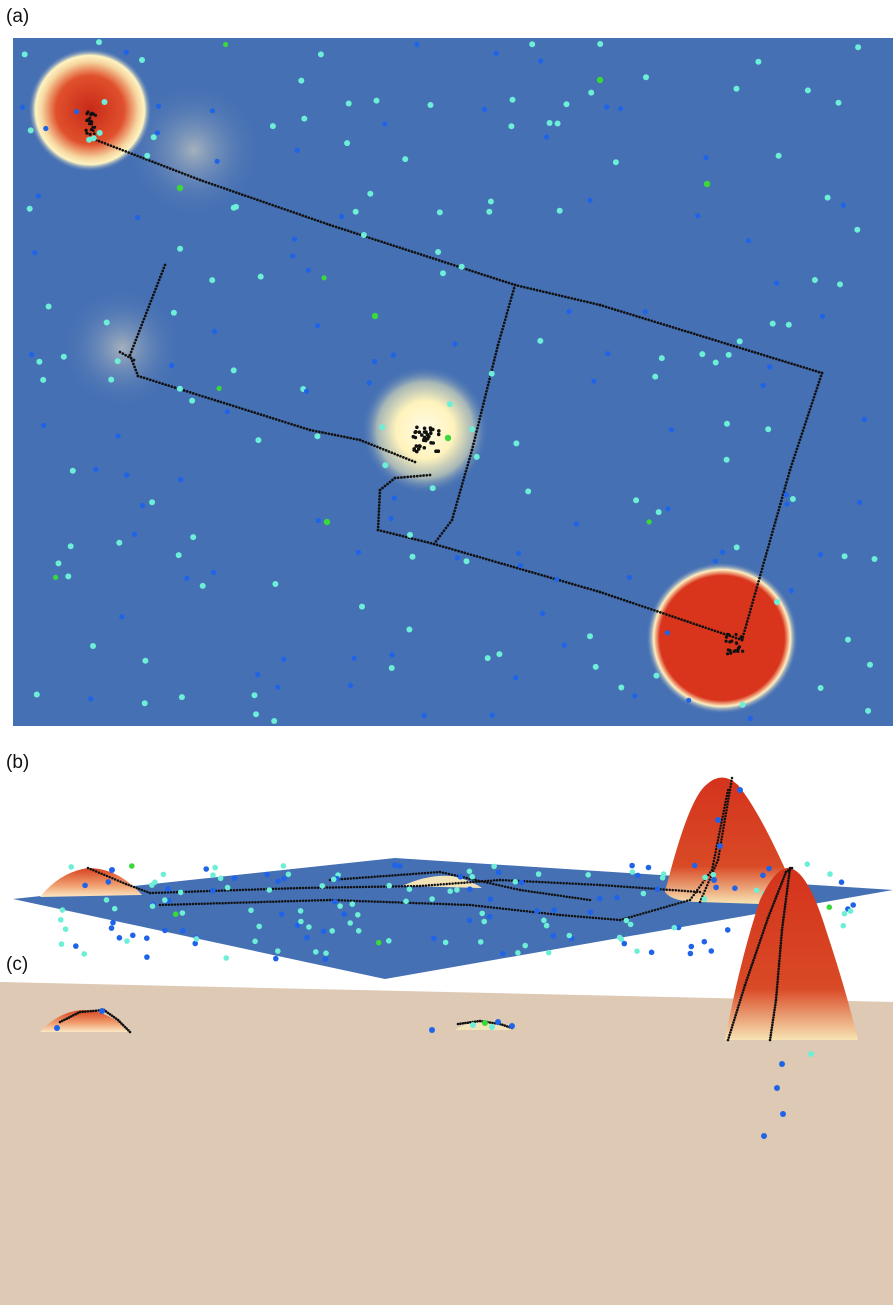 The width and height of the screenshot is (893, 1305). I want to click on tall-peak-right, so click(727, 840).